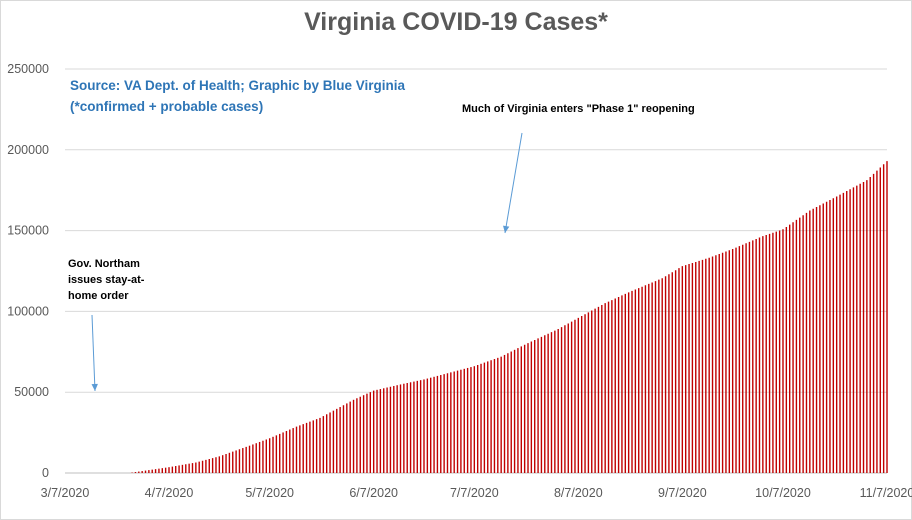  What do you see at coordinates (456, 22) in the screenshot?
I see `chart-title: Virginia COVID-19 Cases*` at bounding box center [456, 22].